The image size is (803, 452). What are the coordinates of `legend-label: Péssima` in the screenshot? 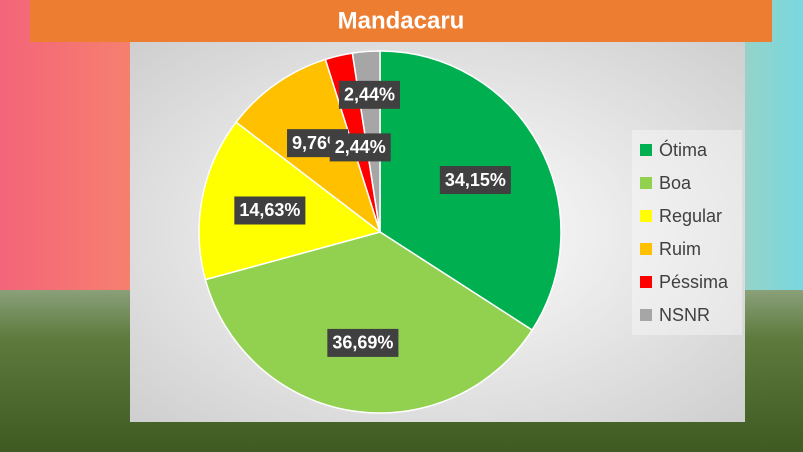 It's located at (694, 282).